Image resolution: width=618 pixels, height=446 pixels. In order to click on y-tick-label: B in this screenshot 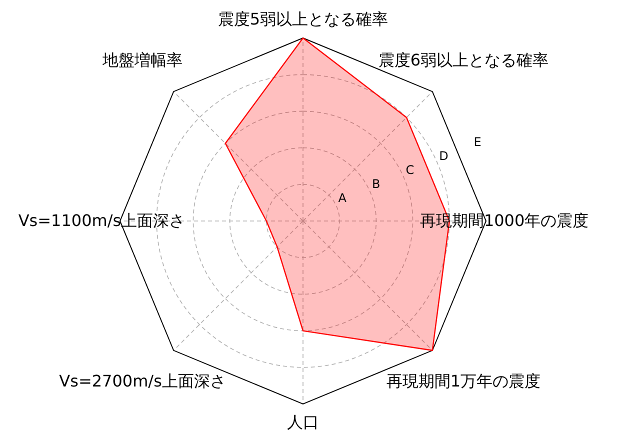, I will do `click(376, 183)`.